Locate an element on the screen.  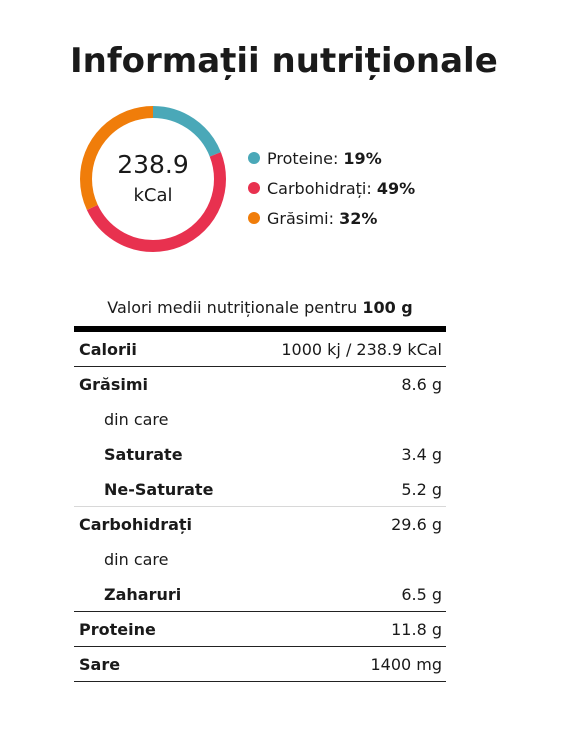
table-row-saturate: Saturate 3.4 g is located at coordinates (260, 454).